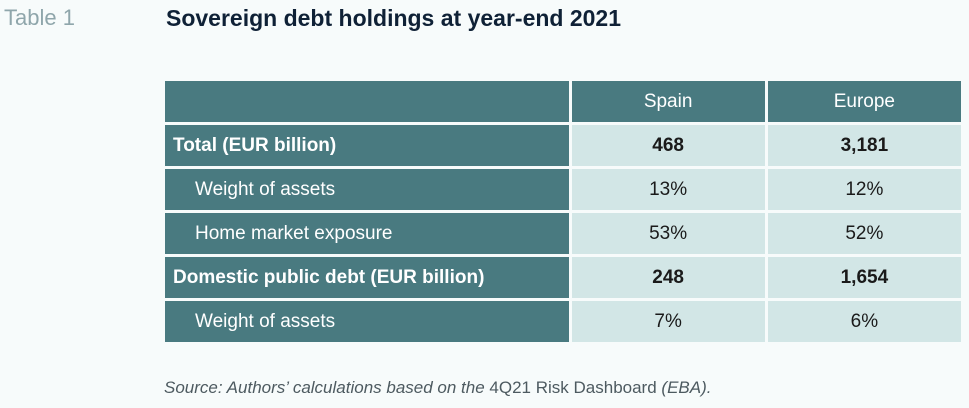 Image resolution: width=969 pixels, height=408 pixels. I want to click on table-title: Sovereign debt holdings at year-end 2021, so click(394, 18).